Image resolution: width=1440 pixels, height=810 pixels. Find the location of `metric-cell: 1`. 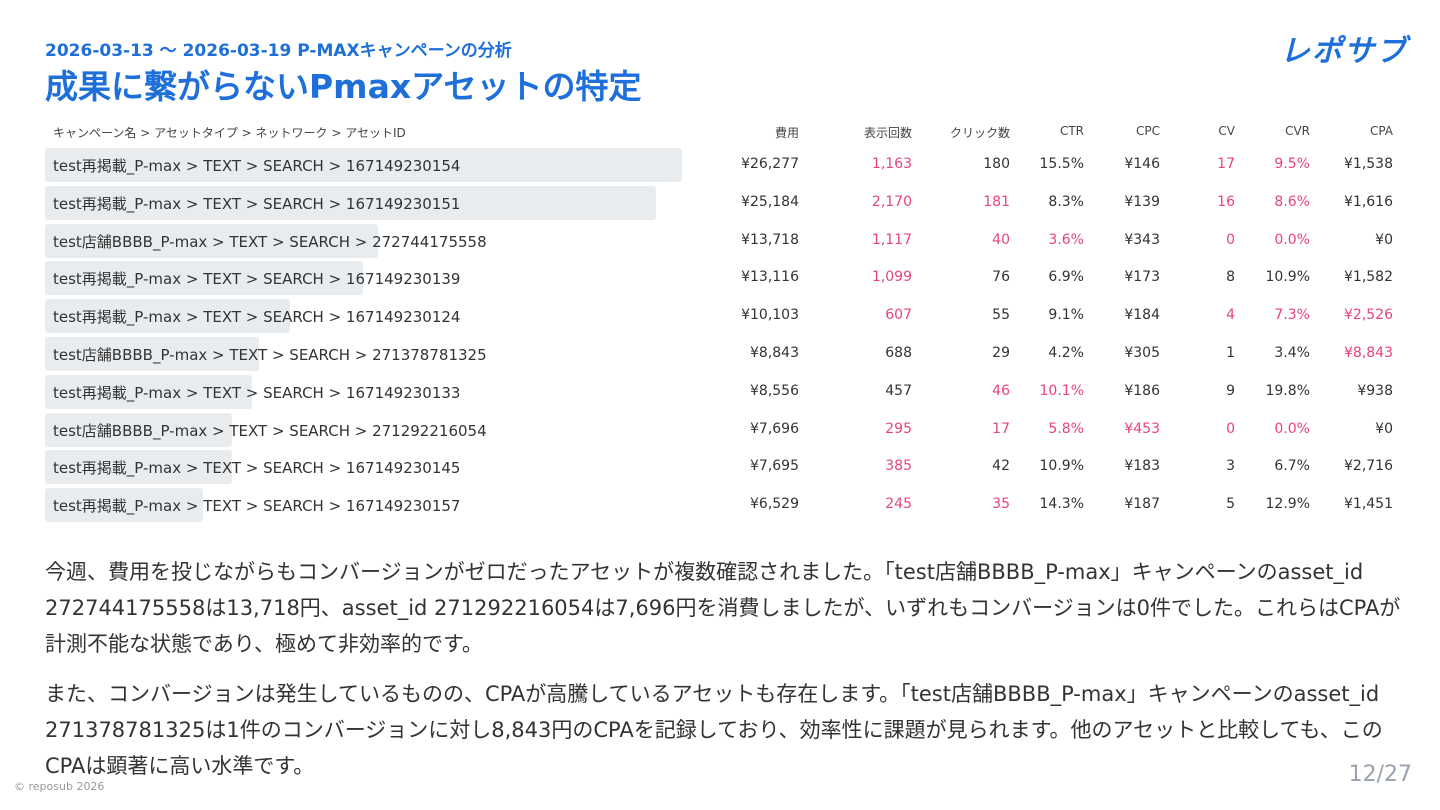

metric-cell: 1 is located at coordinates (1230, 353).